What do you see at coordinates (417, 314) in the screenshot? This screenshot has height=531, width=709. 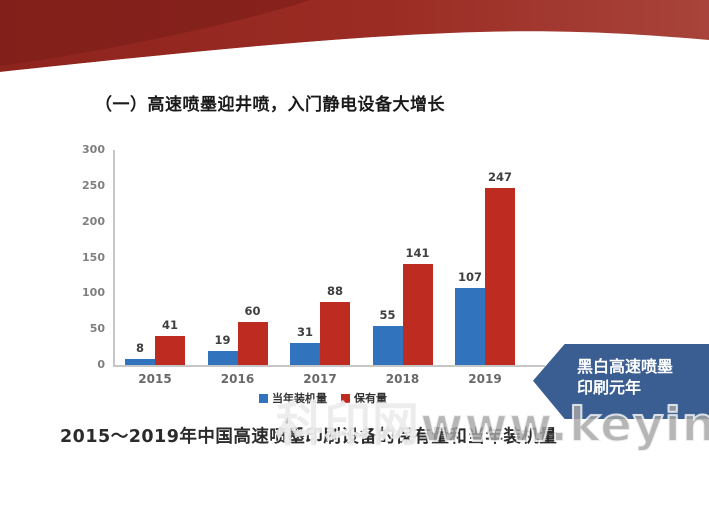 I see `bar-2018-series1` at bounding box center [417, 314].